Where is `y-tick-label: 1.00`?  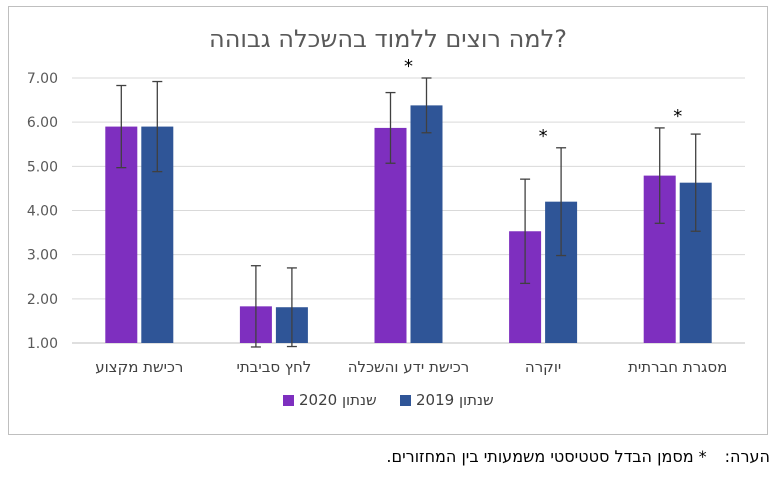 y-tick-label: 1.00 is located at coordinates (42, 344).